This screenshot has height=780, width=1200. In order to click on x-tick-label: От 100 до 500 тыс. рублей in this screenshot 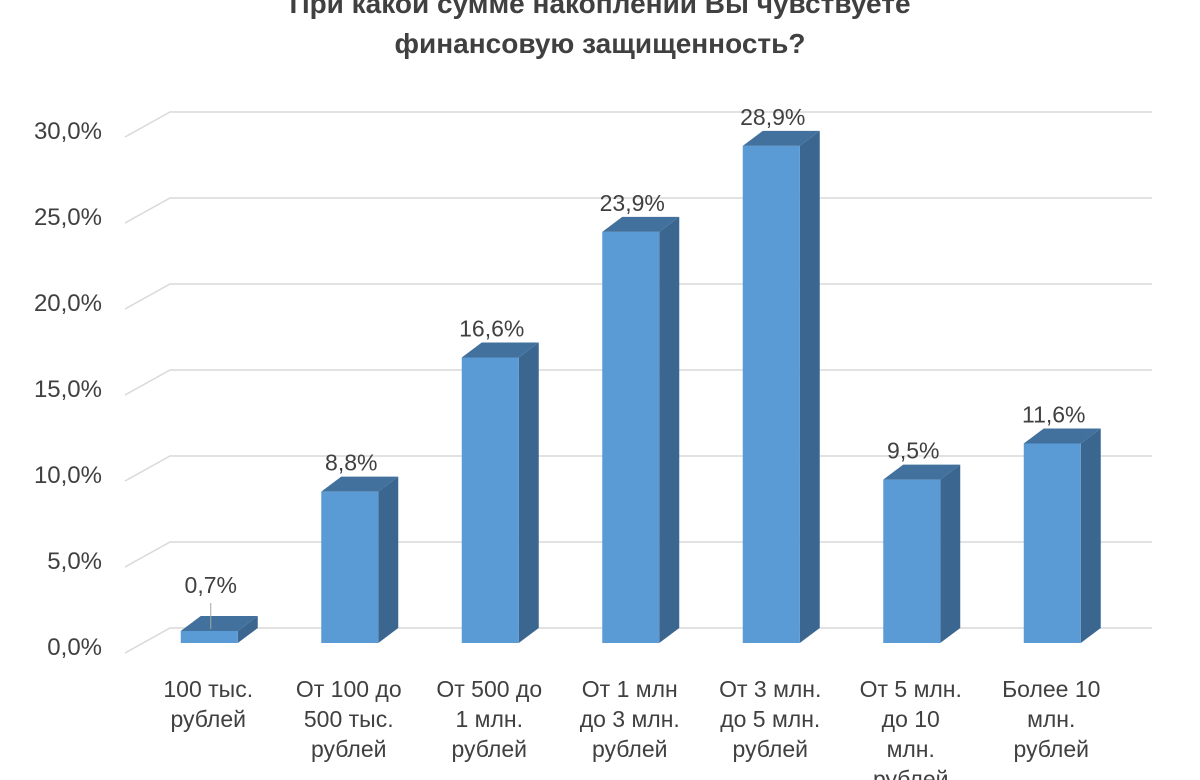, I will do `click(349, 719)`.